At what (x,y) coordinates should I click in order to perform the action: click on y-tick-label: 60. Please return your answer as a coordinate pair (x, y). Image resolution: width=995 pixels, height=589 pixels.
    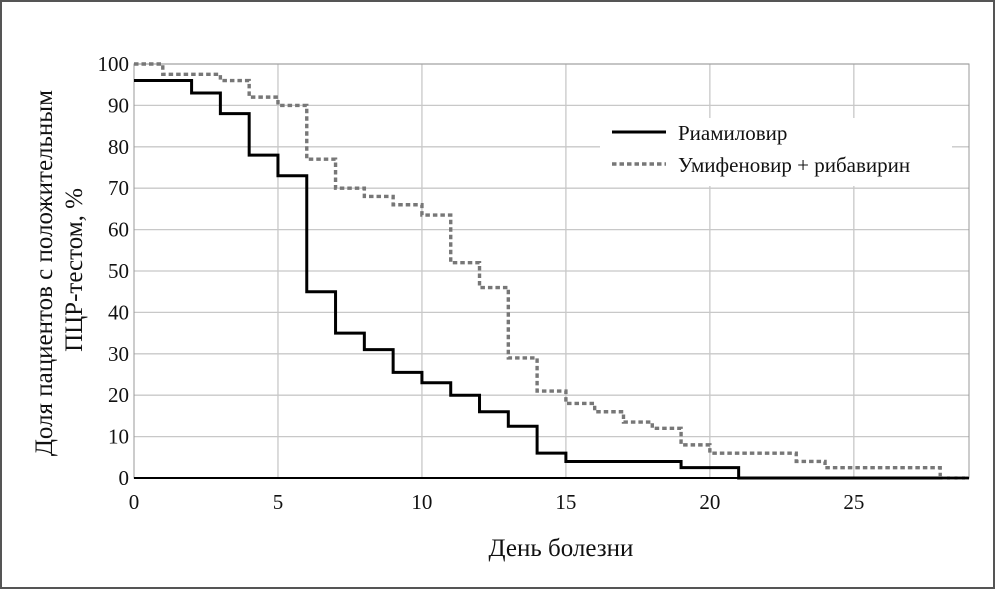
    Looking at the image, I should click on (118, 230).